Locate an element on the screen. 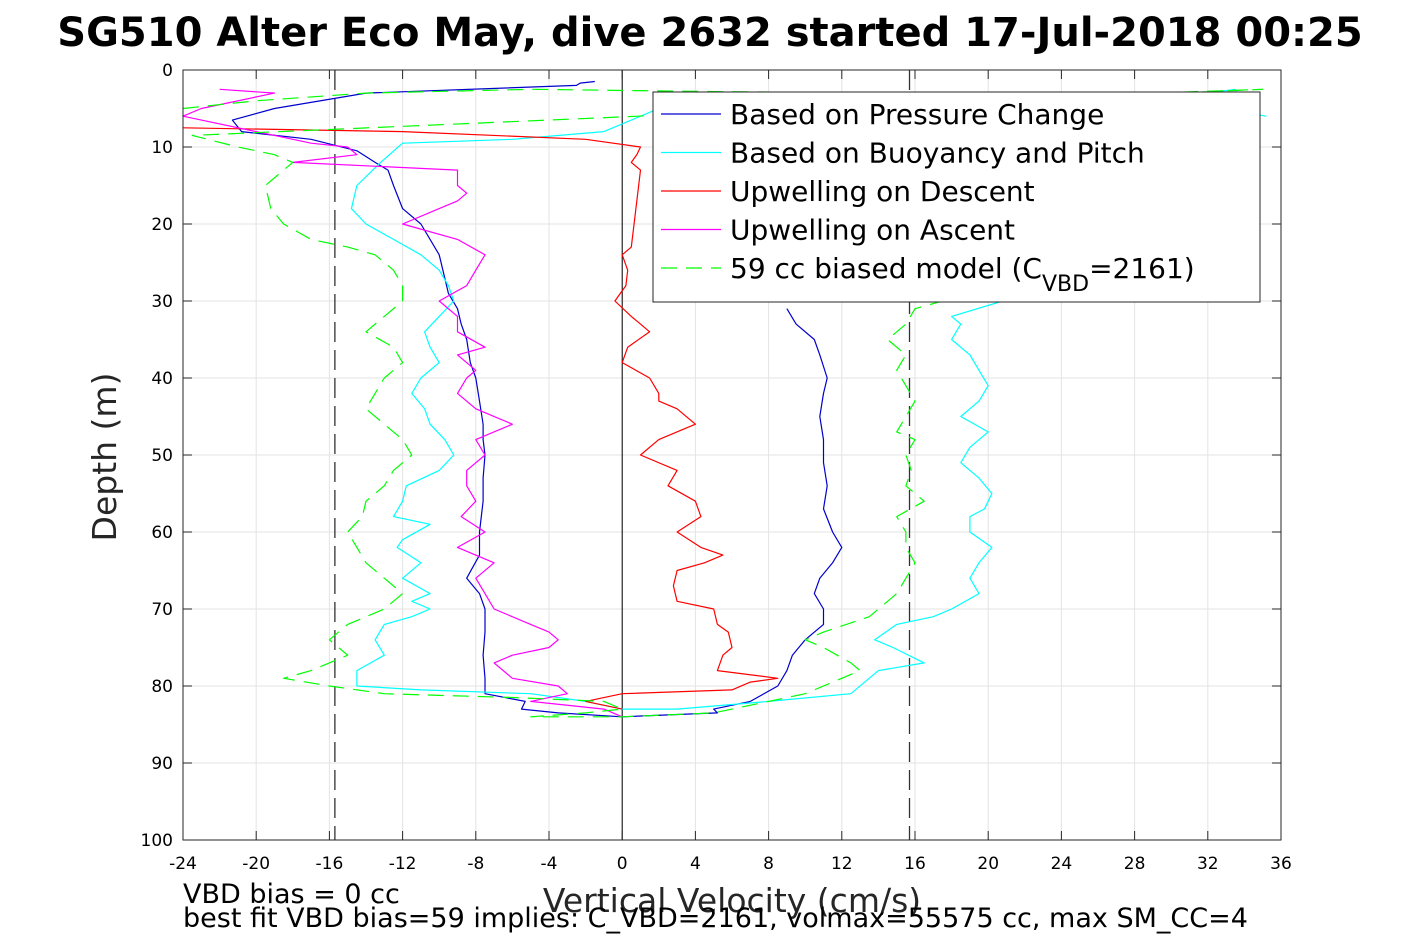 The height and width of the screenshot is (945, 1417). y-tick-label: 80 is located at coordinates (162, 687).